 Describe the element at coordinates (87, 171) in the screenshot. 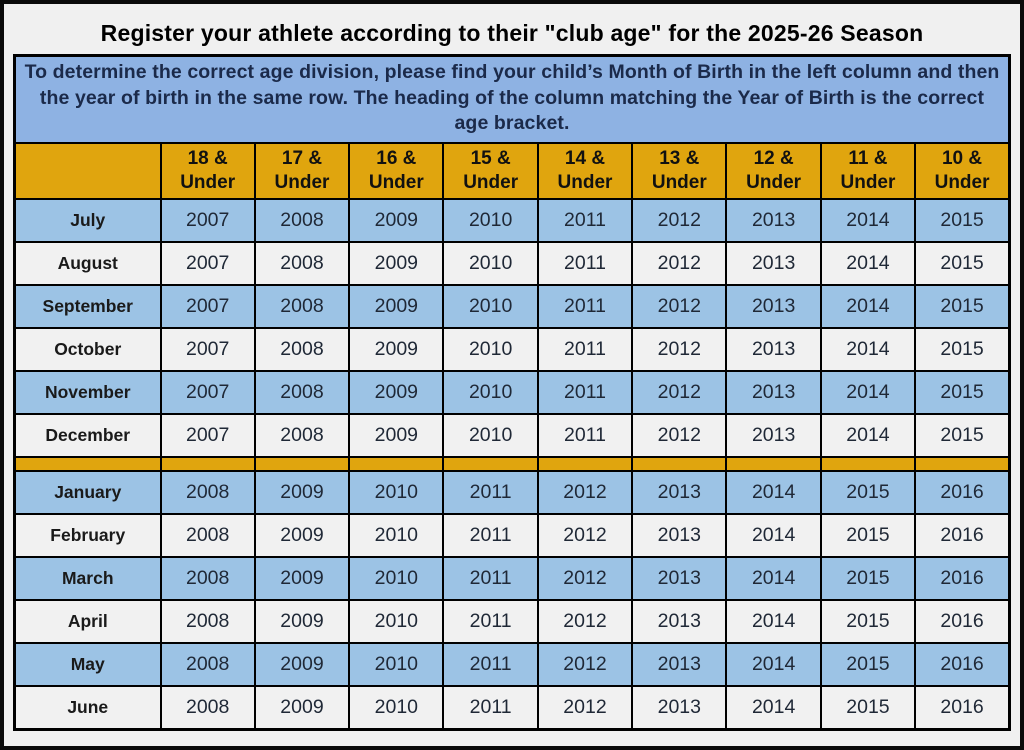

I see `corner-cell` at that location.